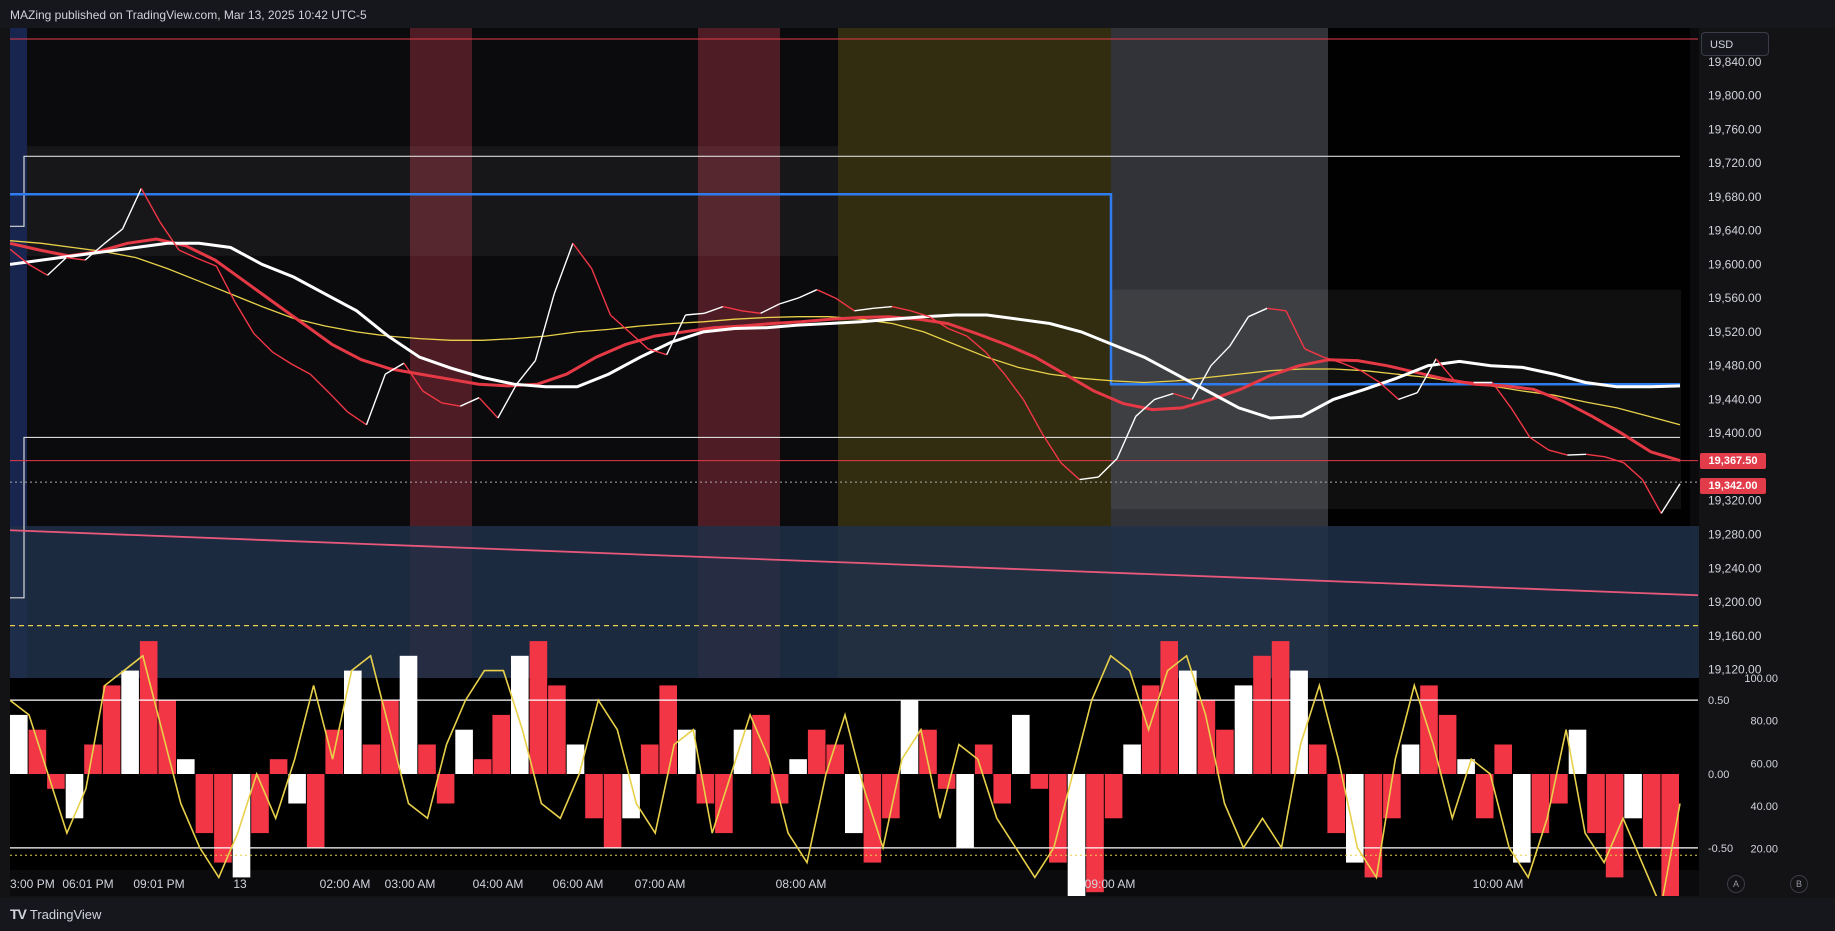 The width and height of the screenshot is (1835, 931). I want to click on time-tick-label: 04:00 AM, so click(498, 884).